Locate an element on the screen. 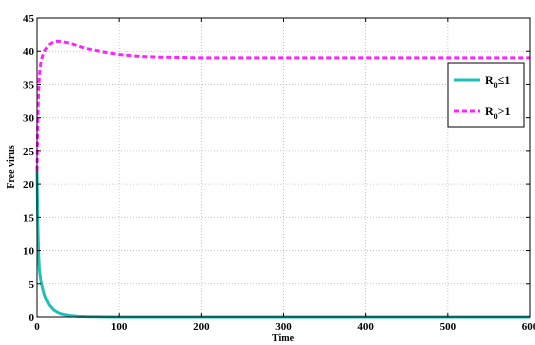  y-tick-label: 35 is located at coordinates (29, 85).